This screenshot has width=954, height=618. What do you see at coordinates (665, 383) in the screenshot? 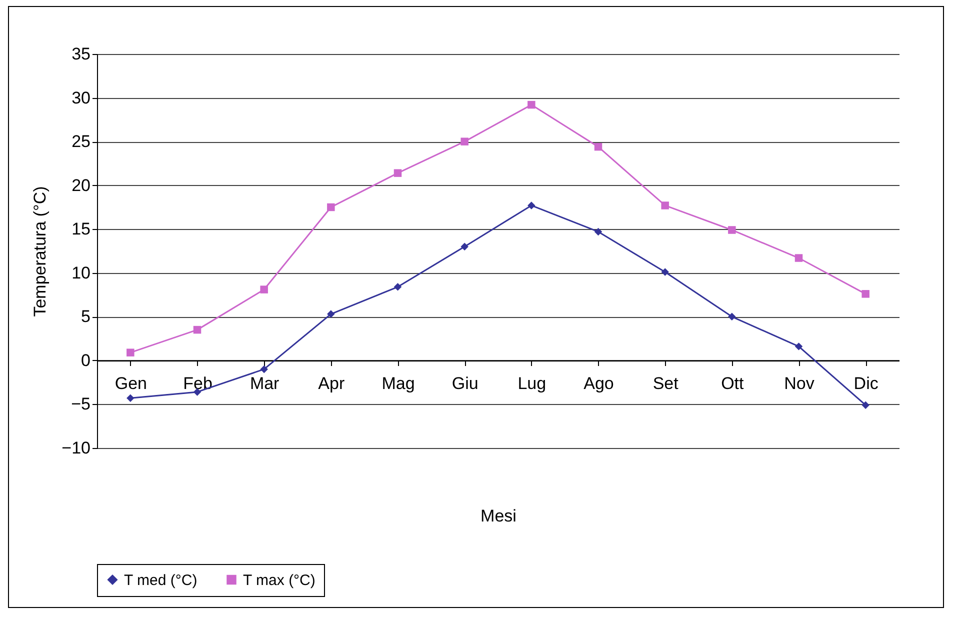
I see `x-tick-label: Set` at bounding box center [665, 383].